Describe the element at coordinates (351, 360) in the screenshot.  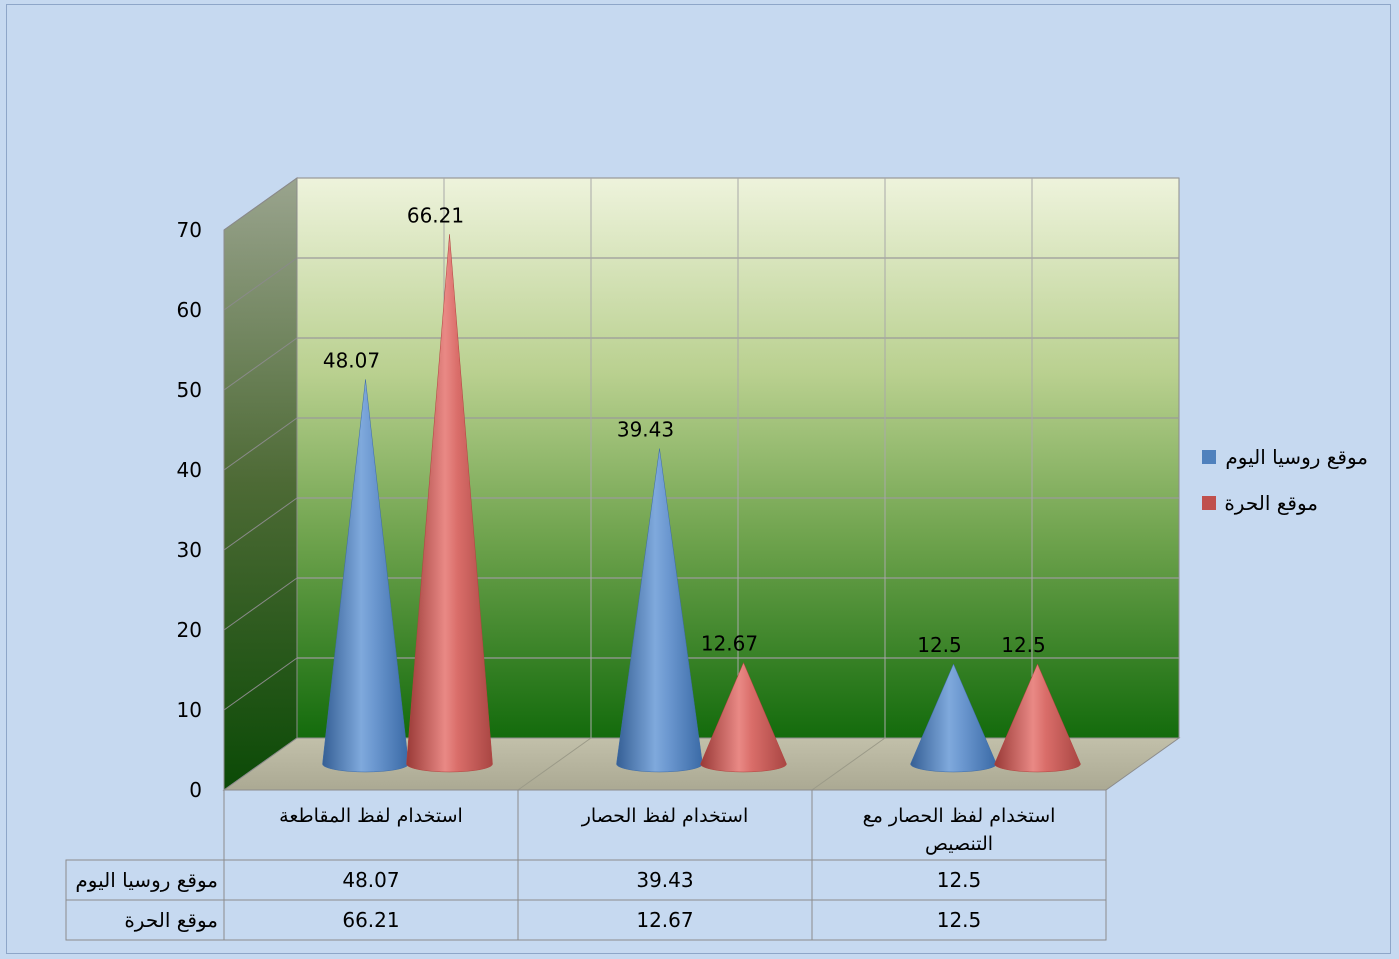
I see `data-label: 48.07` at that location.